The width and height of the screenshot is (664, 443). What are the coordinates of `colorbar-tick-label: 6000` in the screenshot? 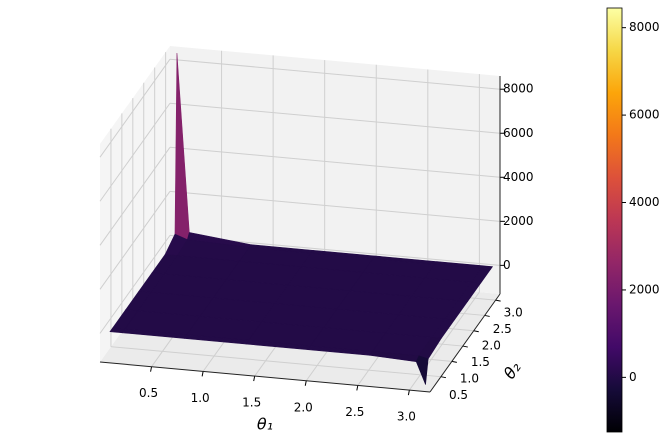 It's located at (644, 115).